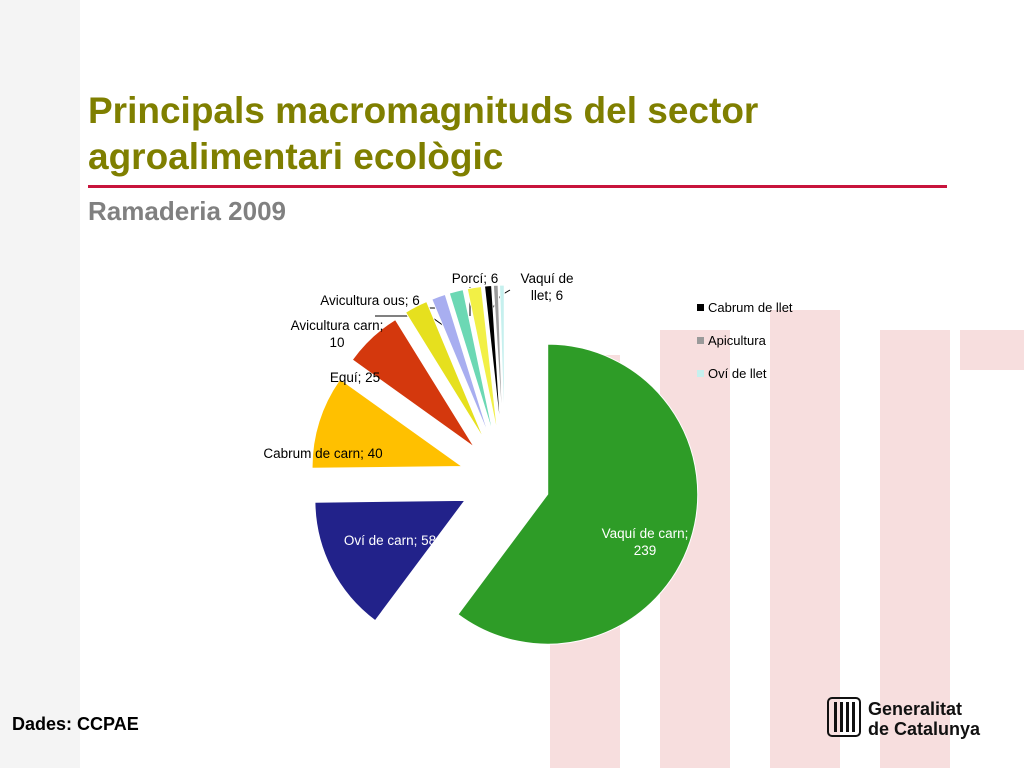 The width and height of the screenshot is (1024, 768). I want to click on legend-label: Apicultura, so click(737, 340).